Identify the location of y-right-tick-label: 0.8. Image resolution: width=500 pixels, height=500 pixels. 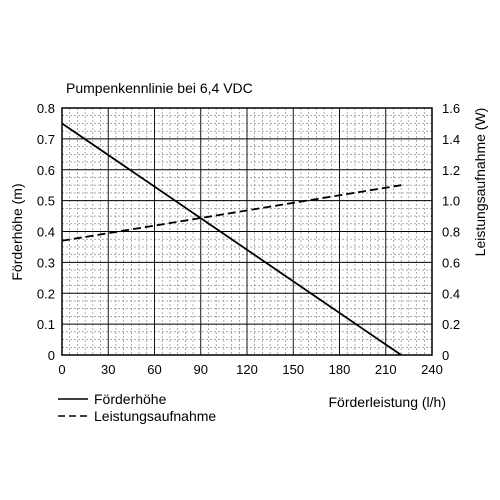
(451, 232).